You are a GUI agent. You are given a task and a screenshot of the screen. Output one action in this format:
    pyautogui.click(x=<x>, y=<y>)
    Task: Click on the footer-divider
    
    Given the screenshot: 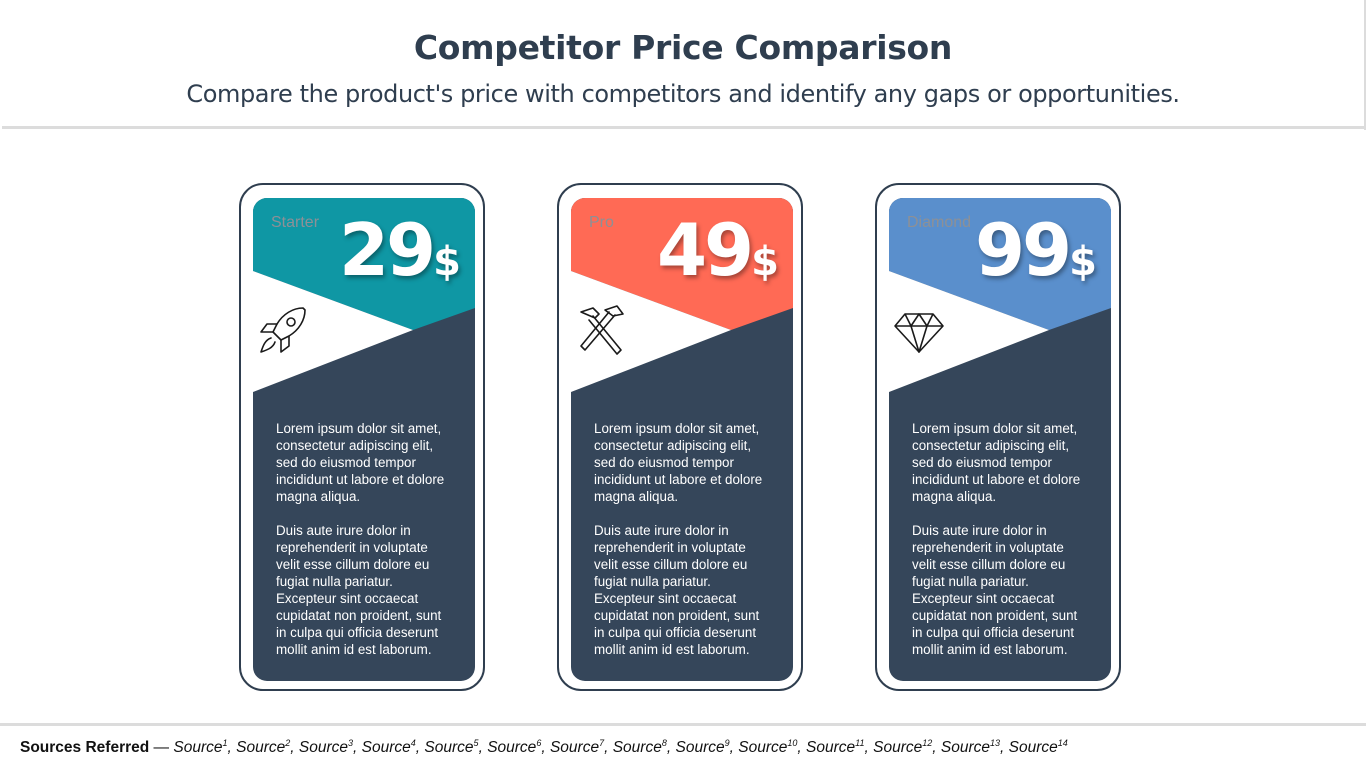 What is the action you would take?
    pyautogui.click(x=683, y=724)
    